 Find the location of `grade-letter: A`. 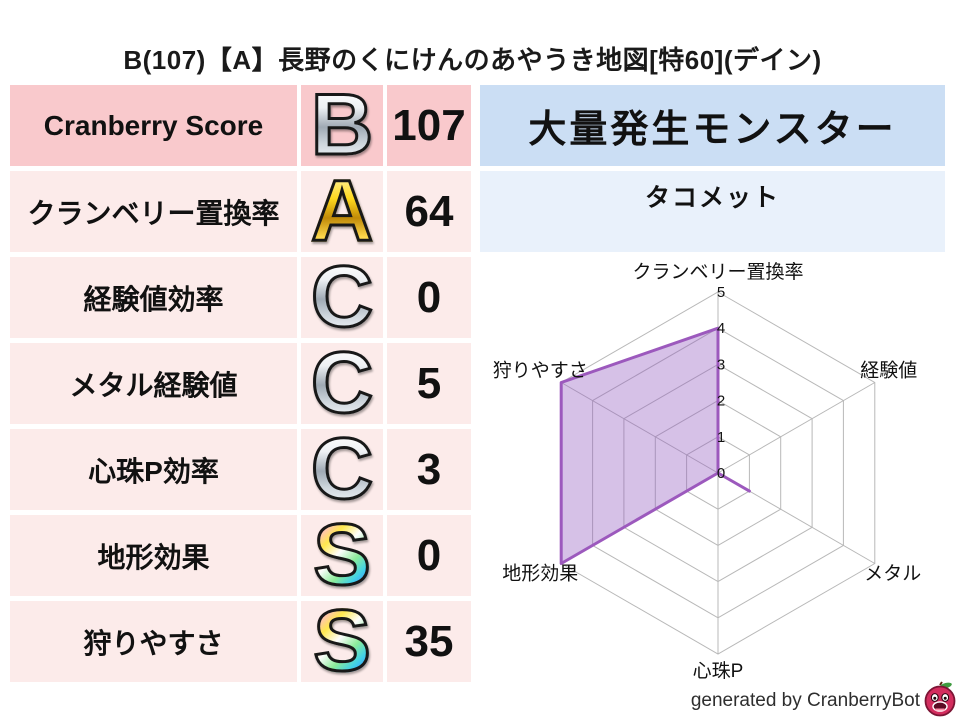

grade-letter: A is located at coordinates (341, 211).